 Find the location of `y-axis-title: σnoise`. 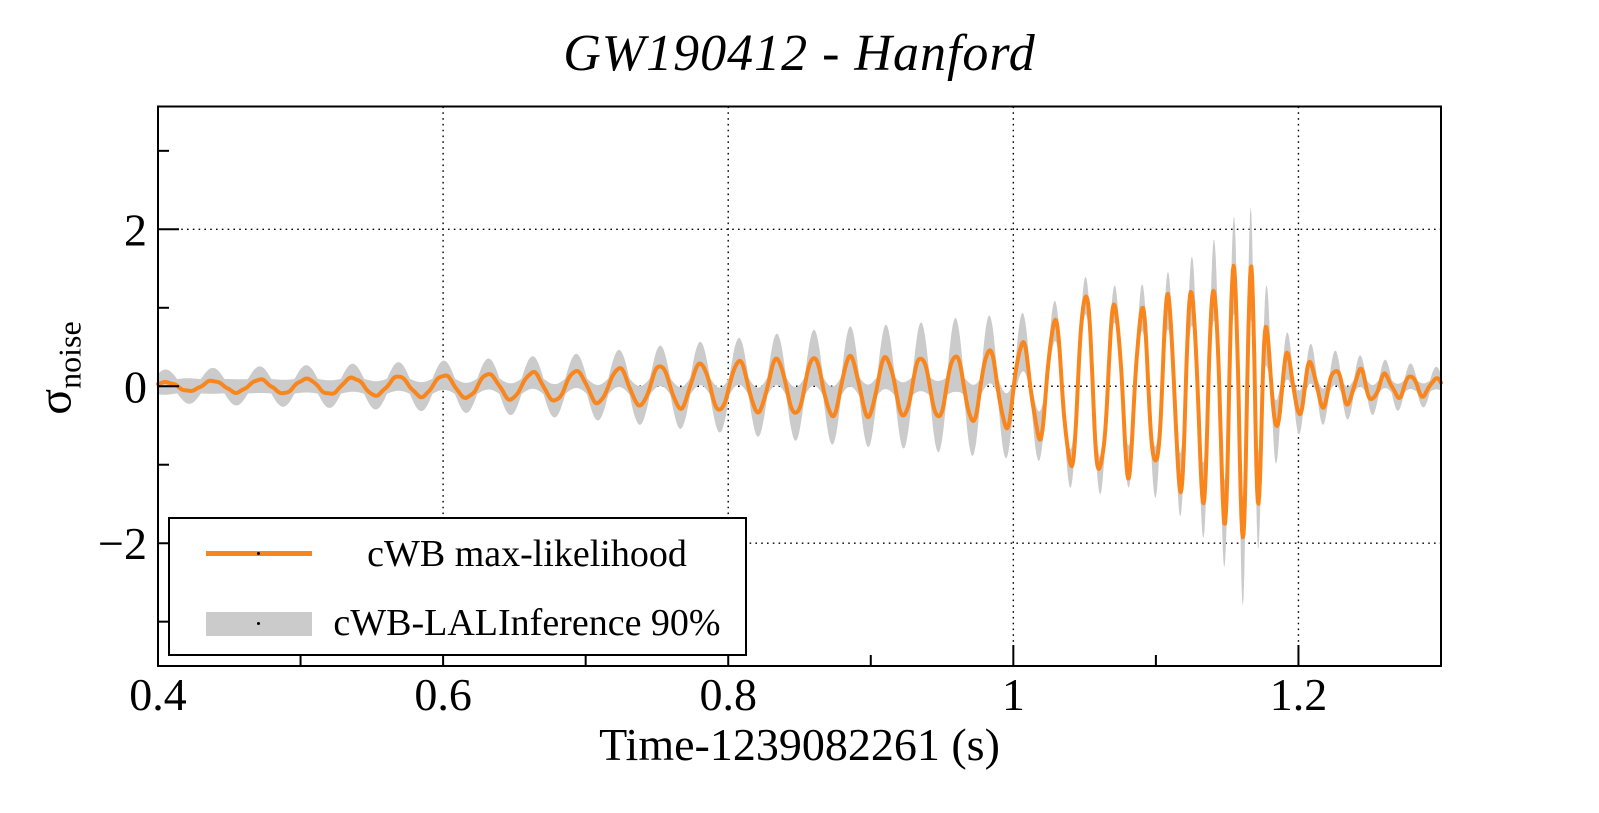

y-axis-title: σnoise is located at coordinates (58, 367).